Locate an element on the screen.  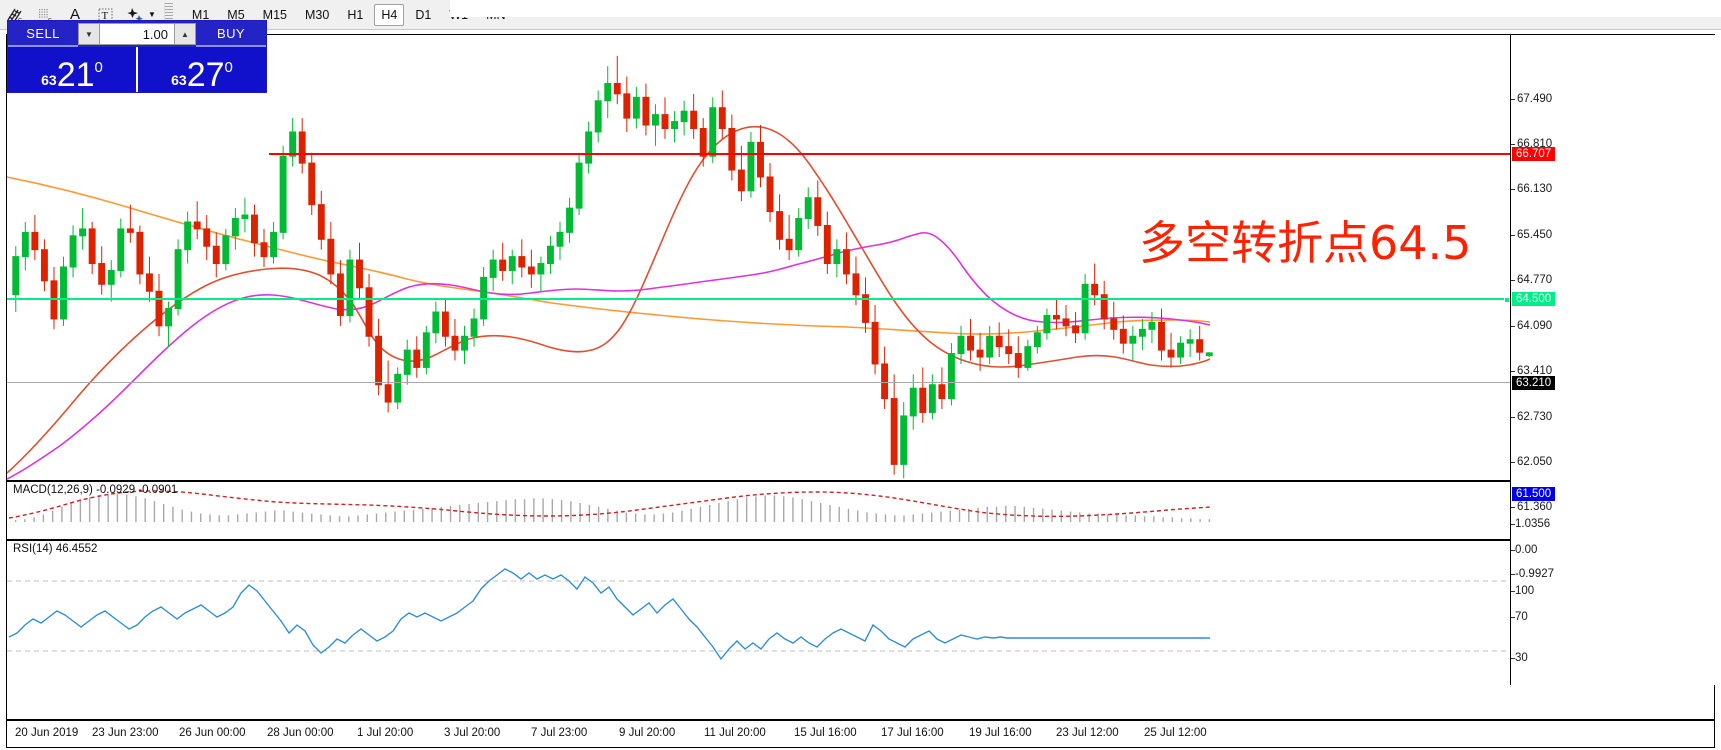
timeframe-h4: H4 is located at coordinates (389, 14).